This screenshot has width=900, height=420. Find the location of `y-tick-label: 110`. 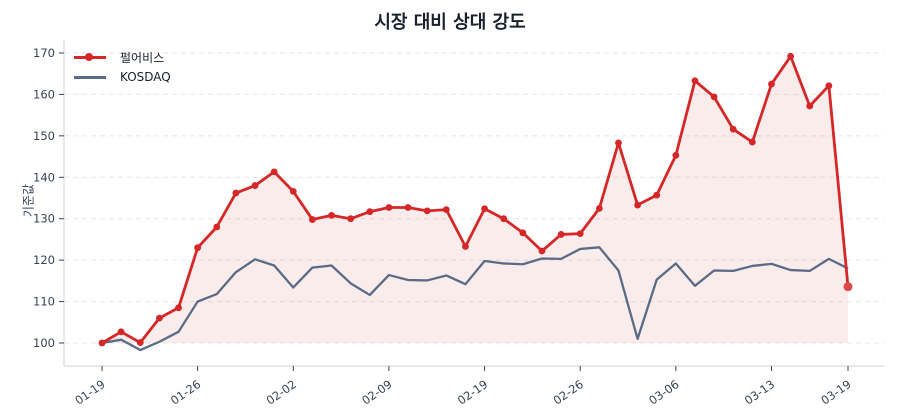

y-tick-label: 110 is located at coordinates (44, 302).